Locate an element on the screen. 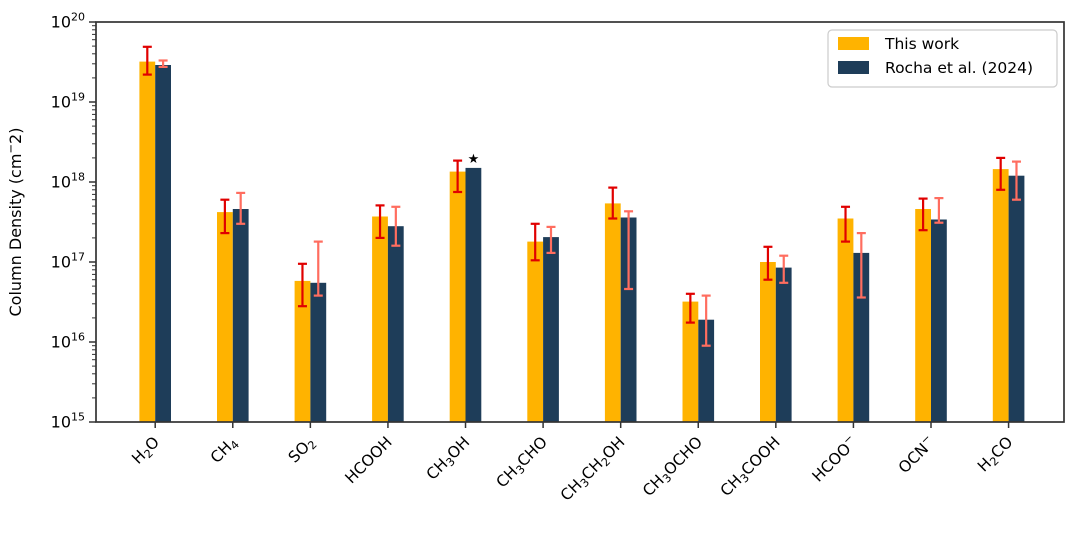  y-axis: 1020 1019 1018 1017 1016 1015 is located at coordinates (73, 221).